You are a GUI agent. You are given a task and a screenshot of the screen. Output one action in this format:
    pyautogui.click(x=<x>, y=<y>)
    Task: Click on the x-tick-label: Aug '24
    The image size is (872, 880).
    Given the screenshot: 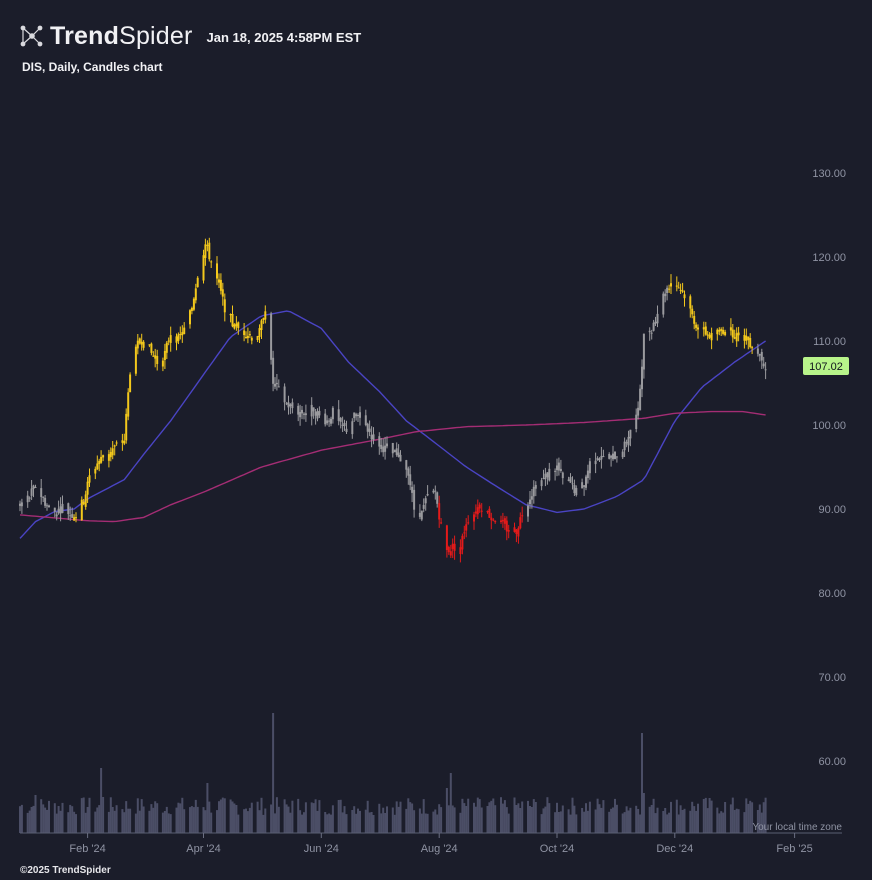 What is the action you would take?
    pyautogui.click(x=439, y=849)
    